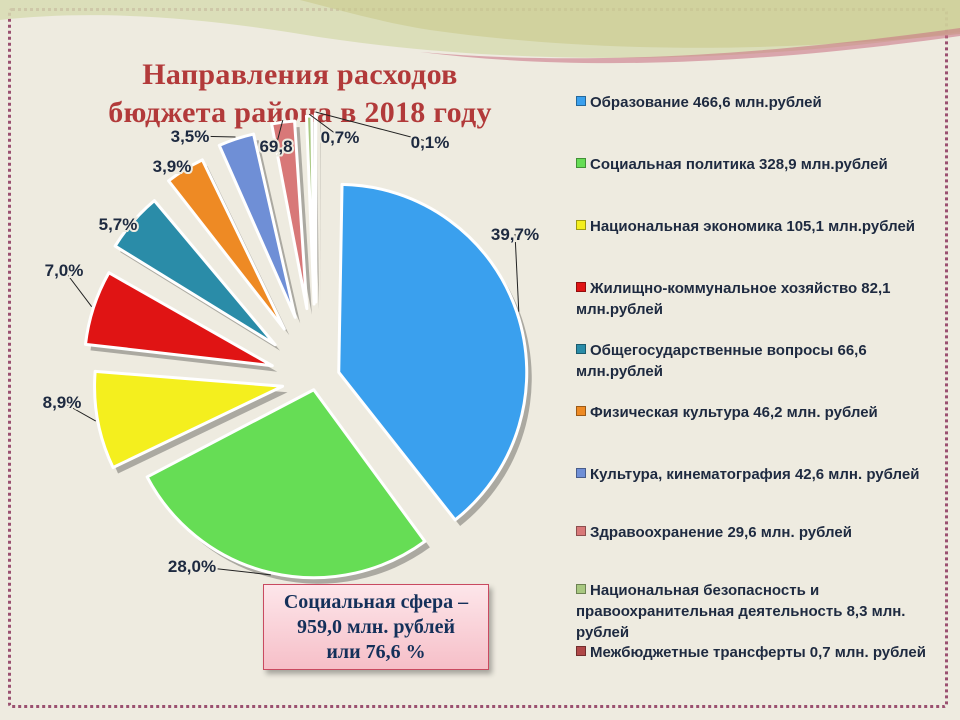  What do you see at coordinates (376, 602) in the screenshot?
I see `callout-line-1: Социальная сфера –` at bounding box center [376, 602].